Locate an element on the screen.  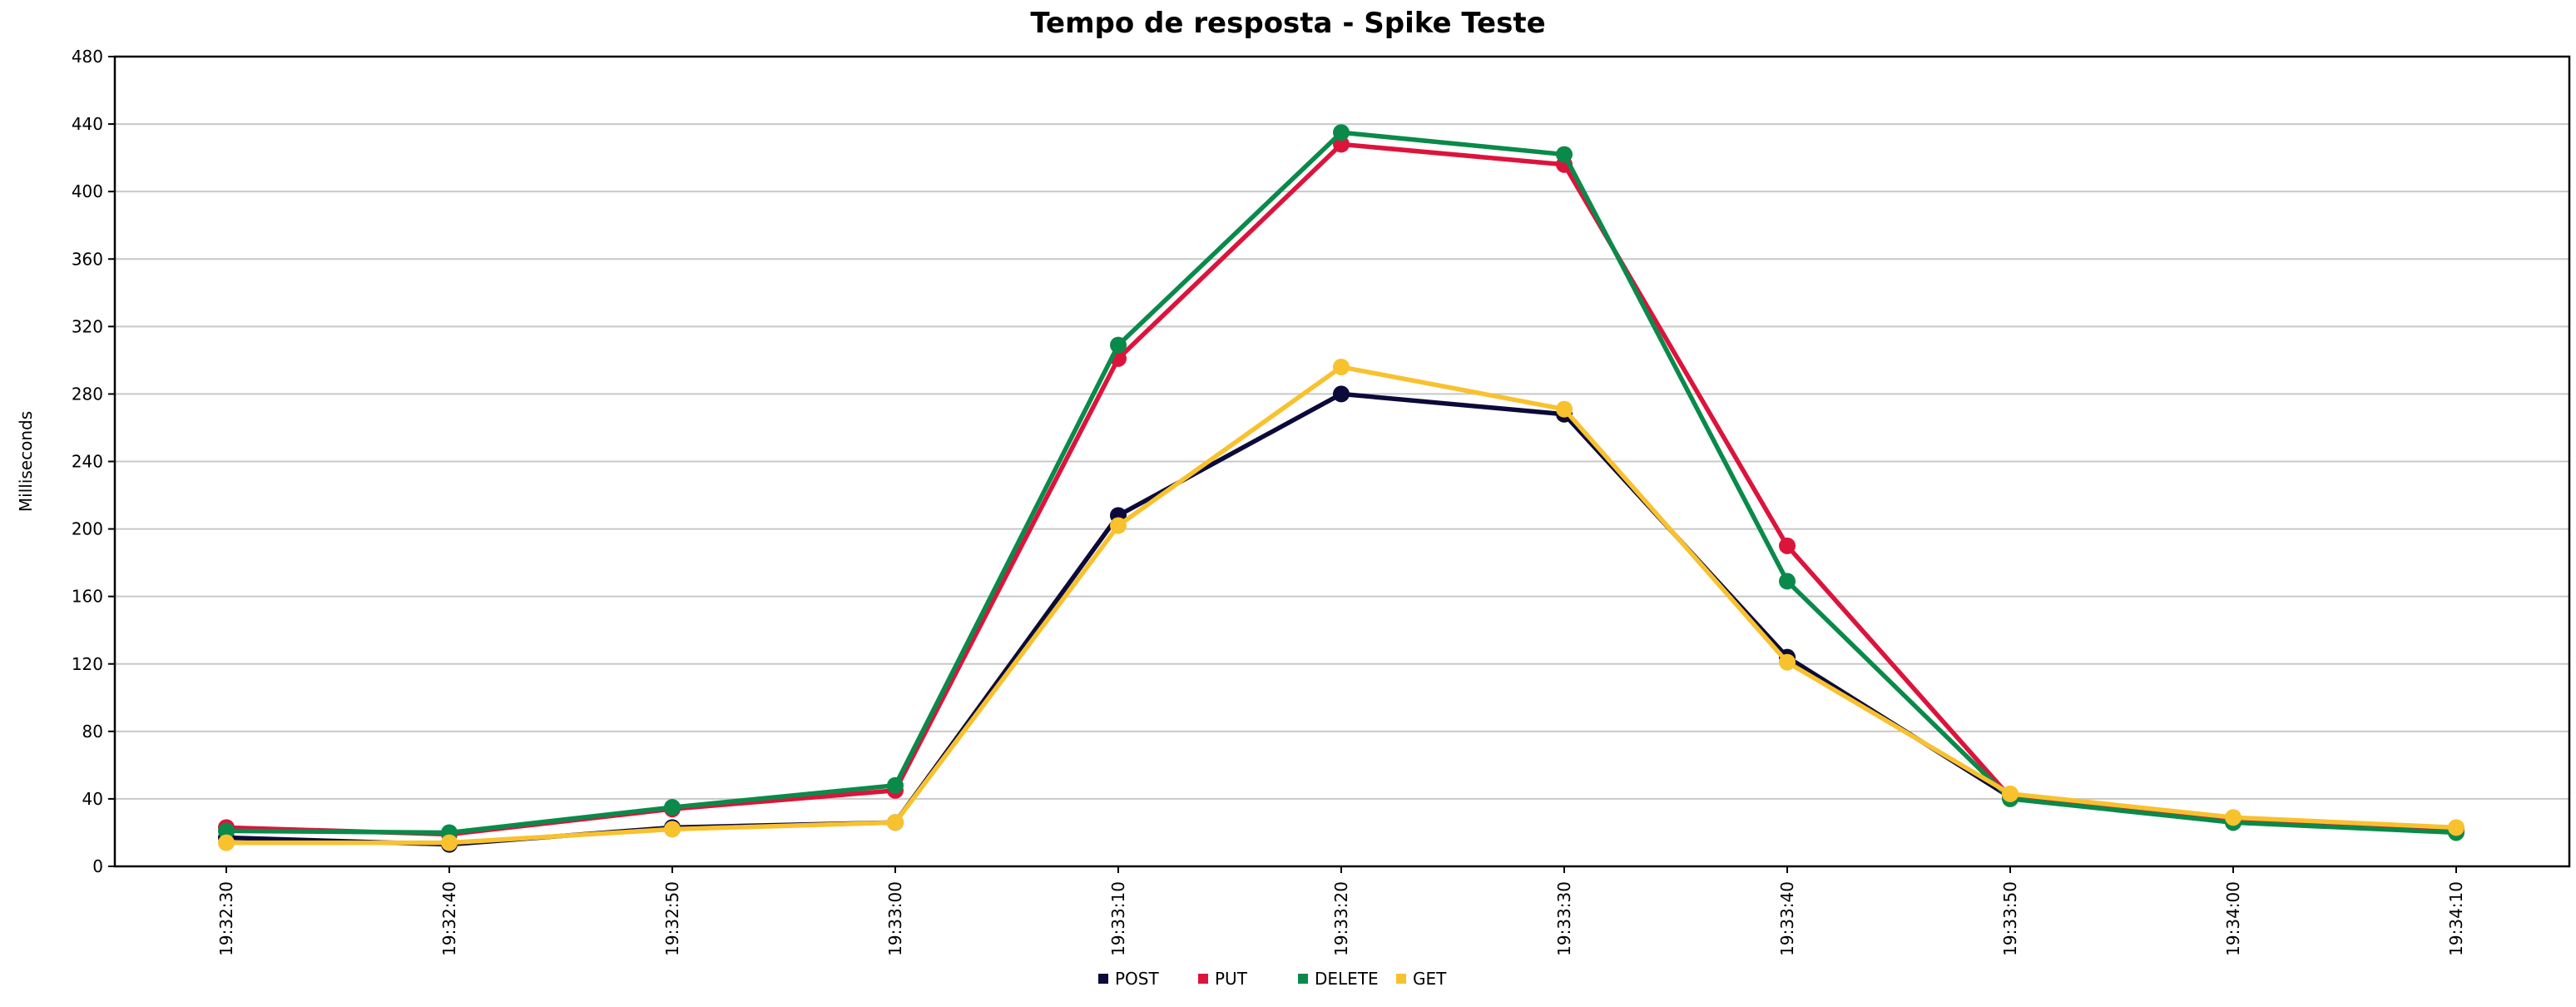
legend-label: POST is located at coordinates (1137, 979).